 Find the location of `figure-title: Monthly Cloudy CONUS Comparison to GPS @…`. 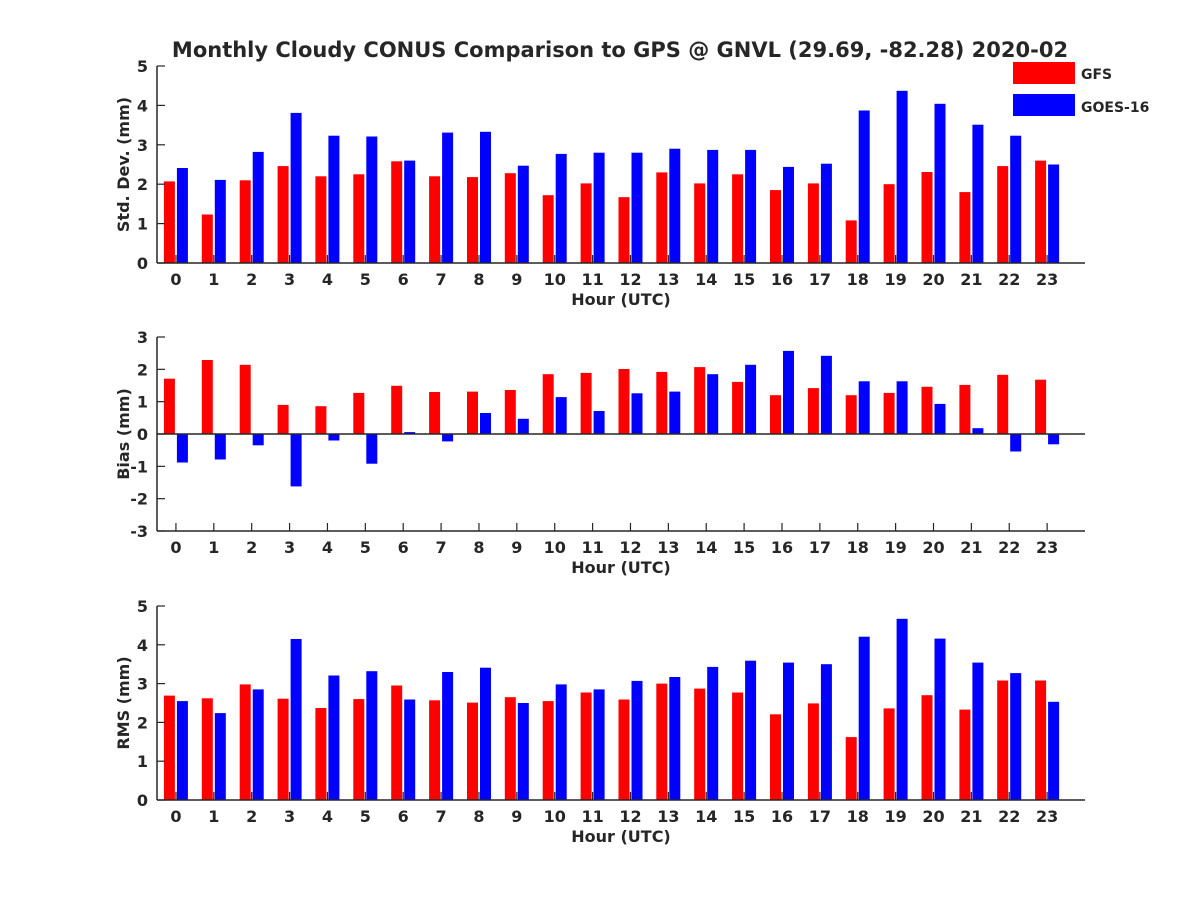

figure-title: Monthly Cloudy CONUS Comparison to GPS @… is located at coordinates (620, 50).